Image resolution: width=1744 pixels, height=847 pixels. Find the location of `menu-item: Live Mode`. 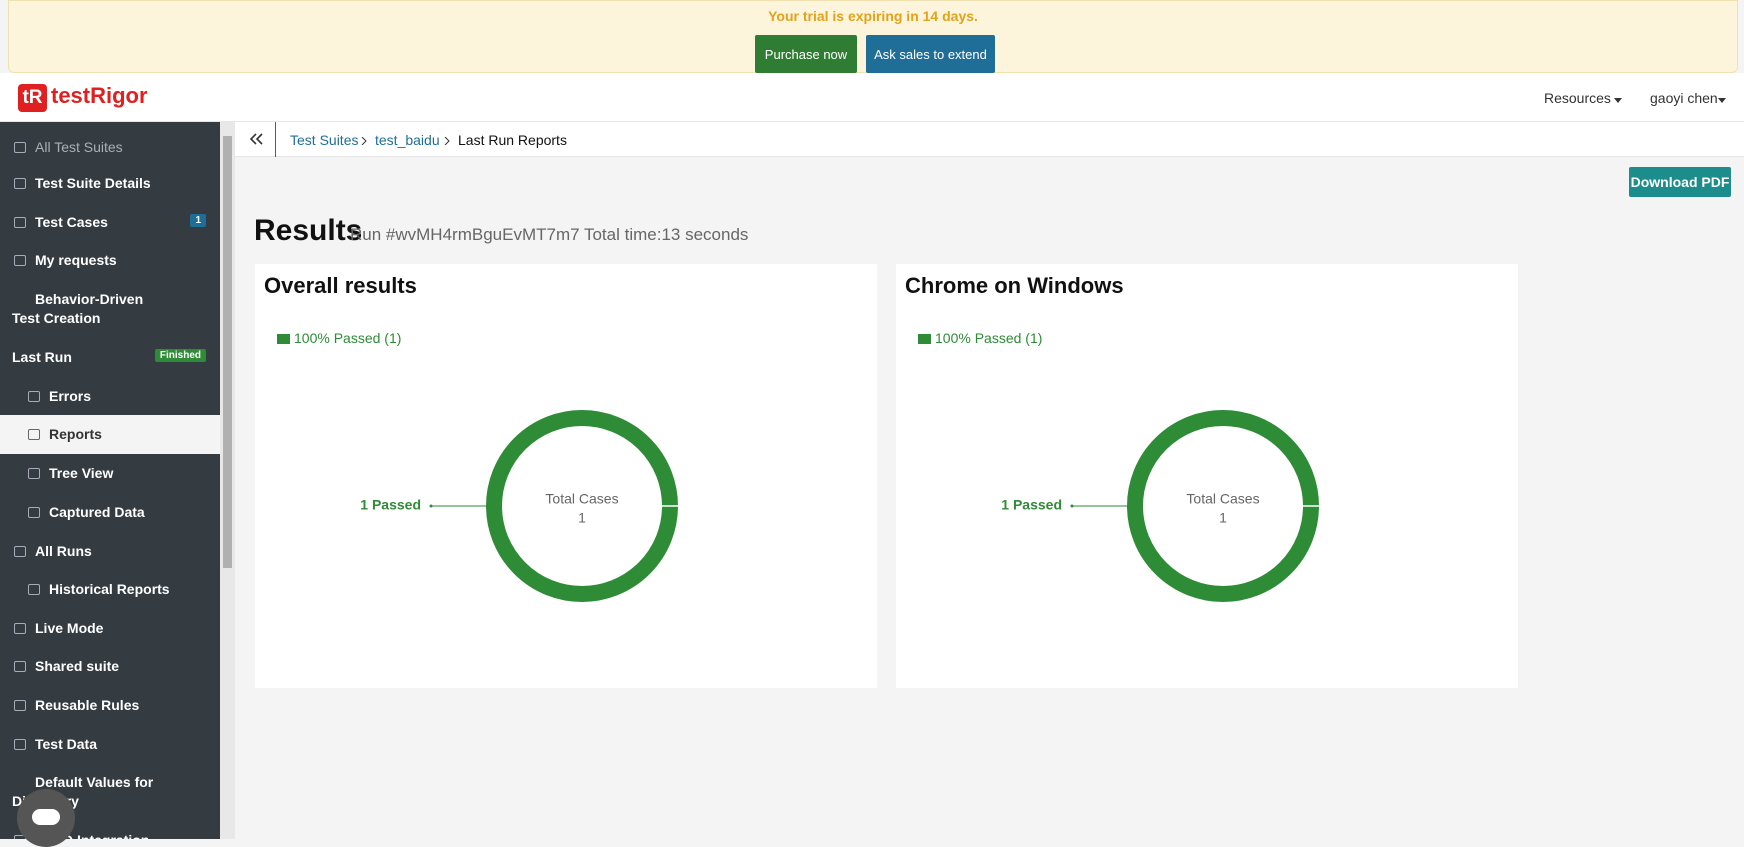

menu-item: Live Mode is located at coordinates (69, 628).